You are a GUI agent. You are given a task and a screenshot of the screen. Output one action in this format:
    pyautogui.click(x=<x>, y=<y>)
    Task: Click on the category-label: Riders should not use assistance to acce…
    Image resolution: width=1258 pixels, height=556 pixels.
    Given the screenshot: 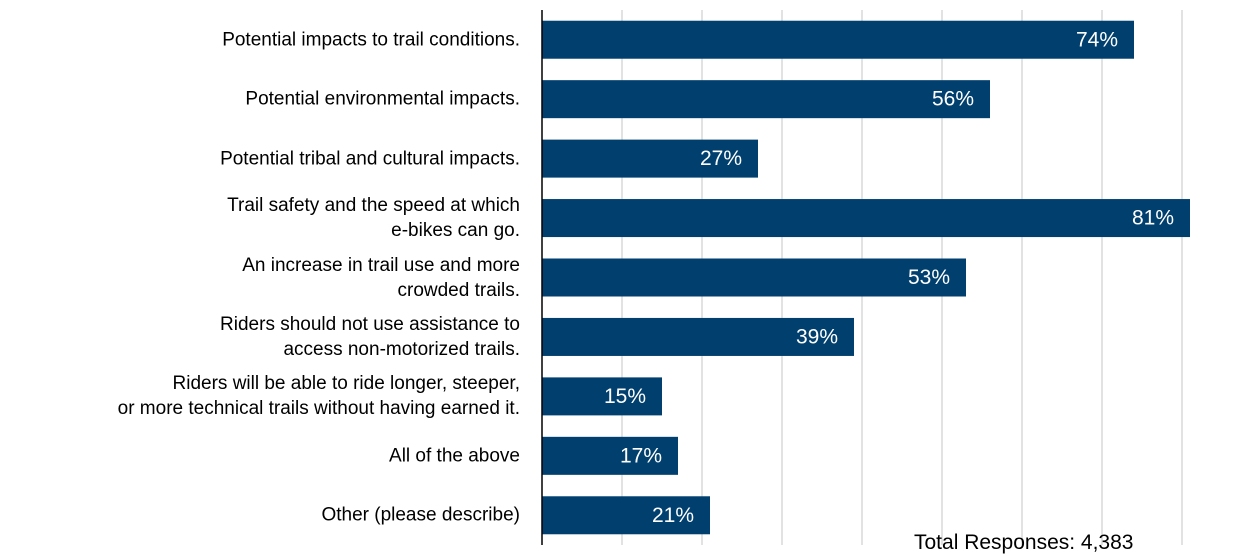 What is the action you would take?
    pyautogui.click(x=370, y=336)
    